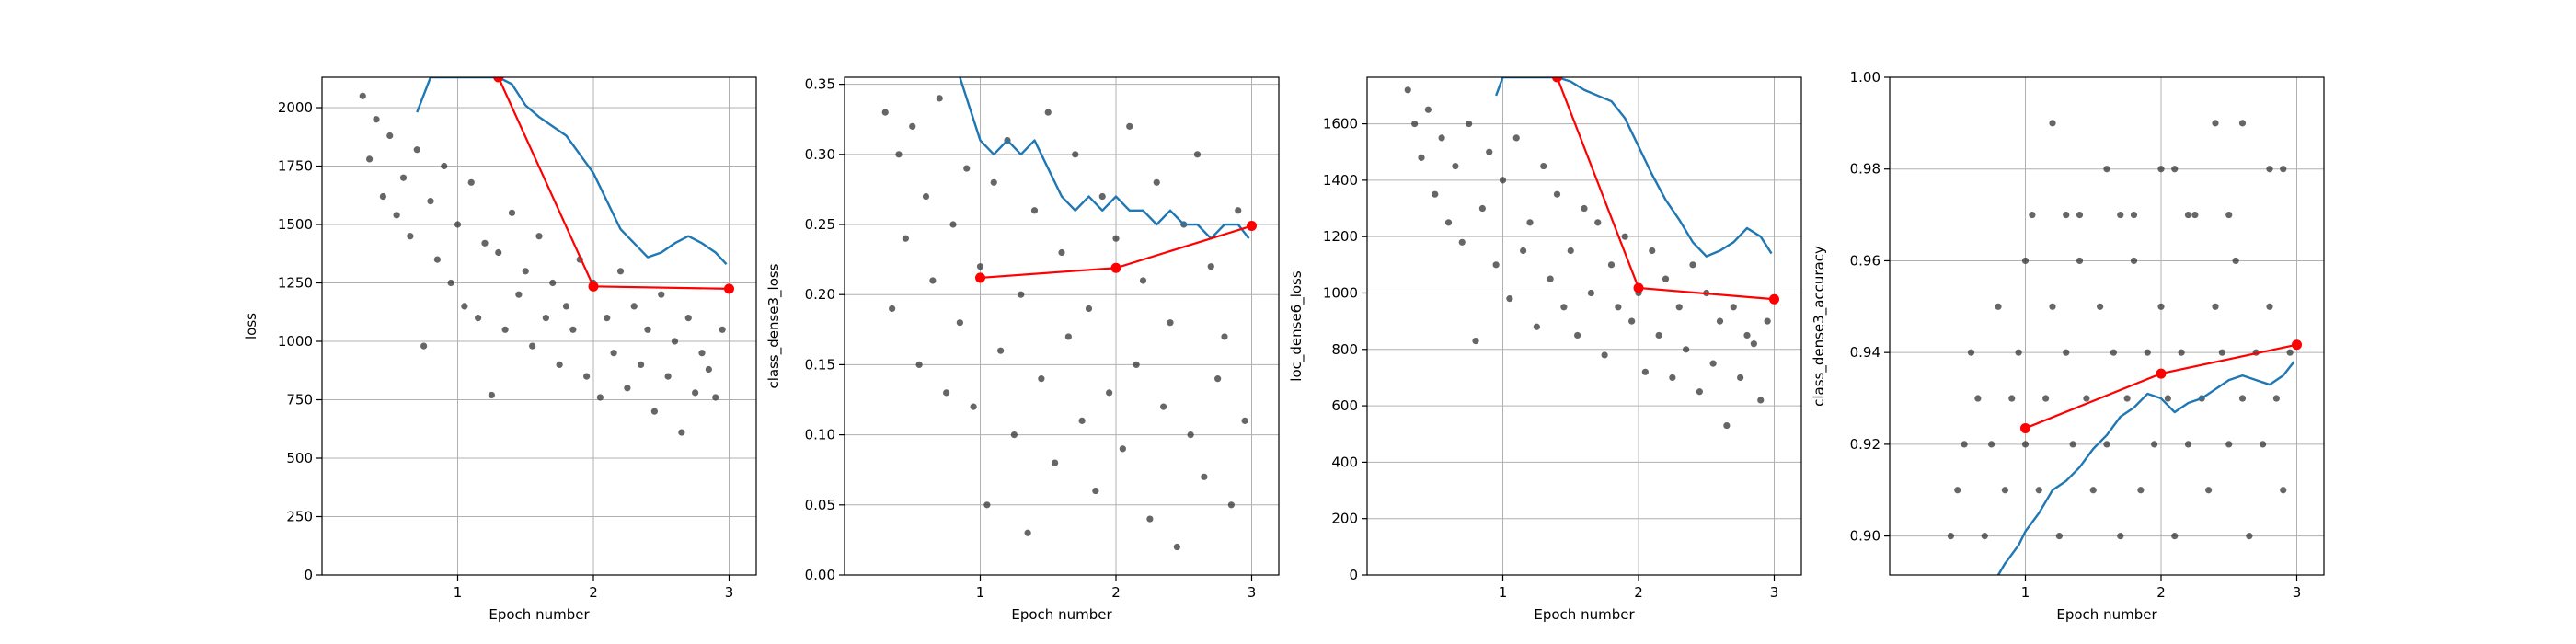 The width and height of the screenshot is (2576, 644). I want to click on y-tick-label: 0, so click(1353, 575).